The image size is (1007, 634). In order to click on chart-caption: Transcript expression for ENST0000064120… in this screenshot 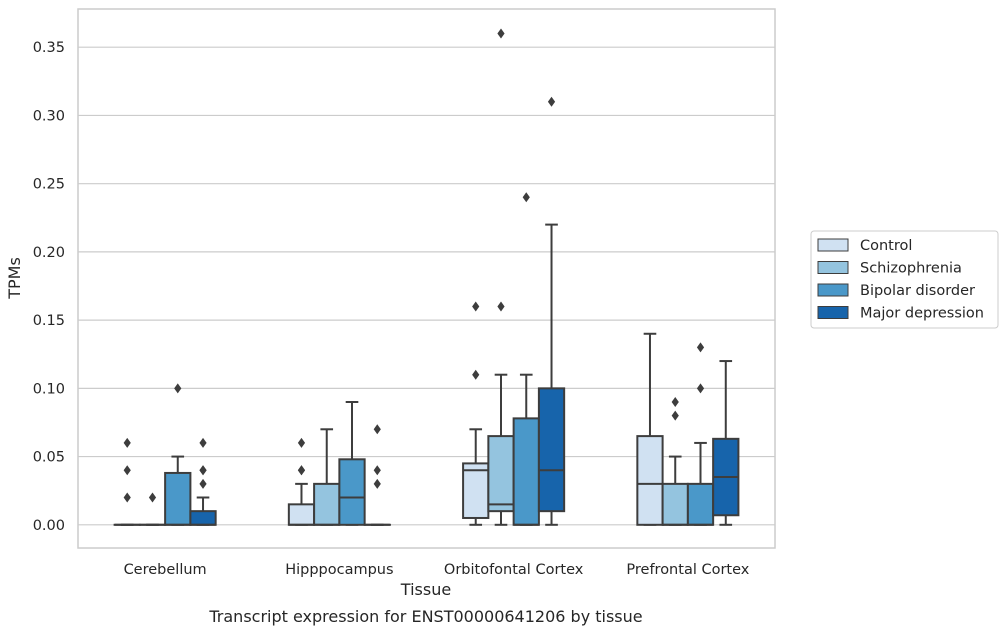, I will do `click(425, 616)`.